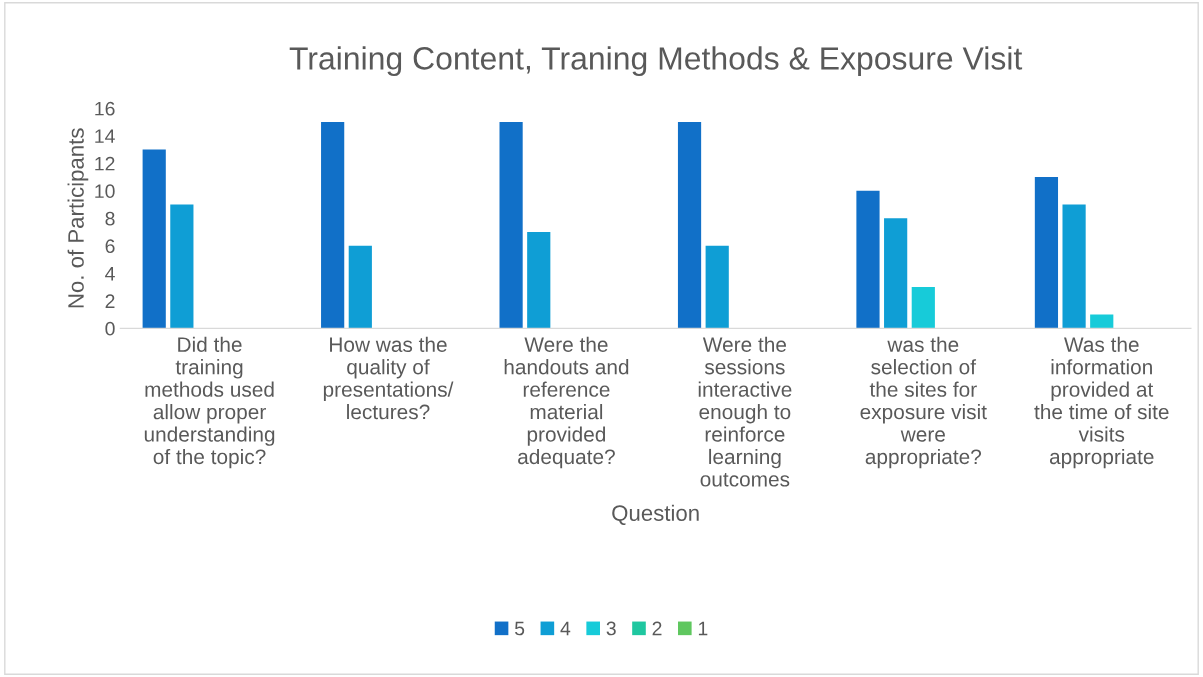 The image size is (1203, 677). What do you see at coordinates (110, 328) in the screenshot?
I see `y-tick-label: 0` at bounding box center [110, 328].